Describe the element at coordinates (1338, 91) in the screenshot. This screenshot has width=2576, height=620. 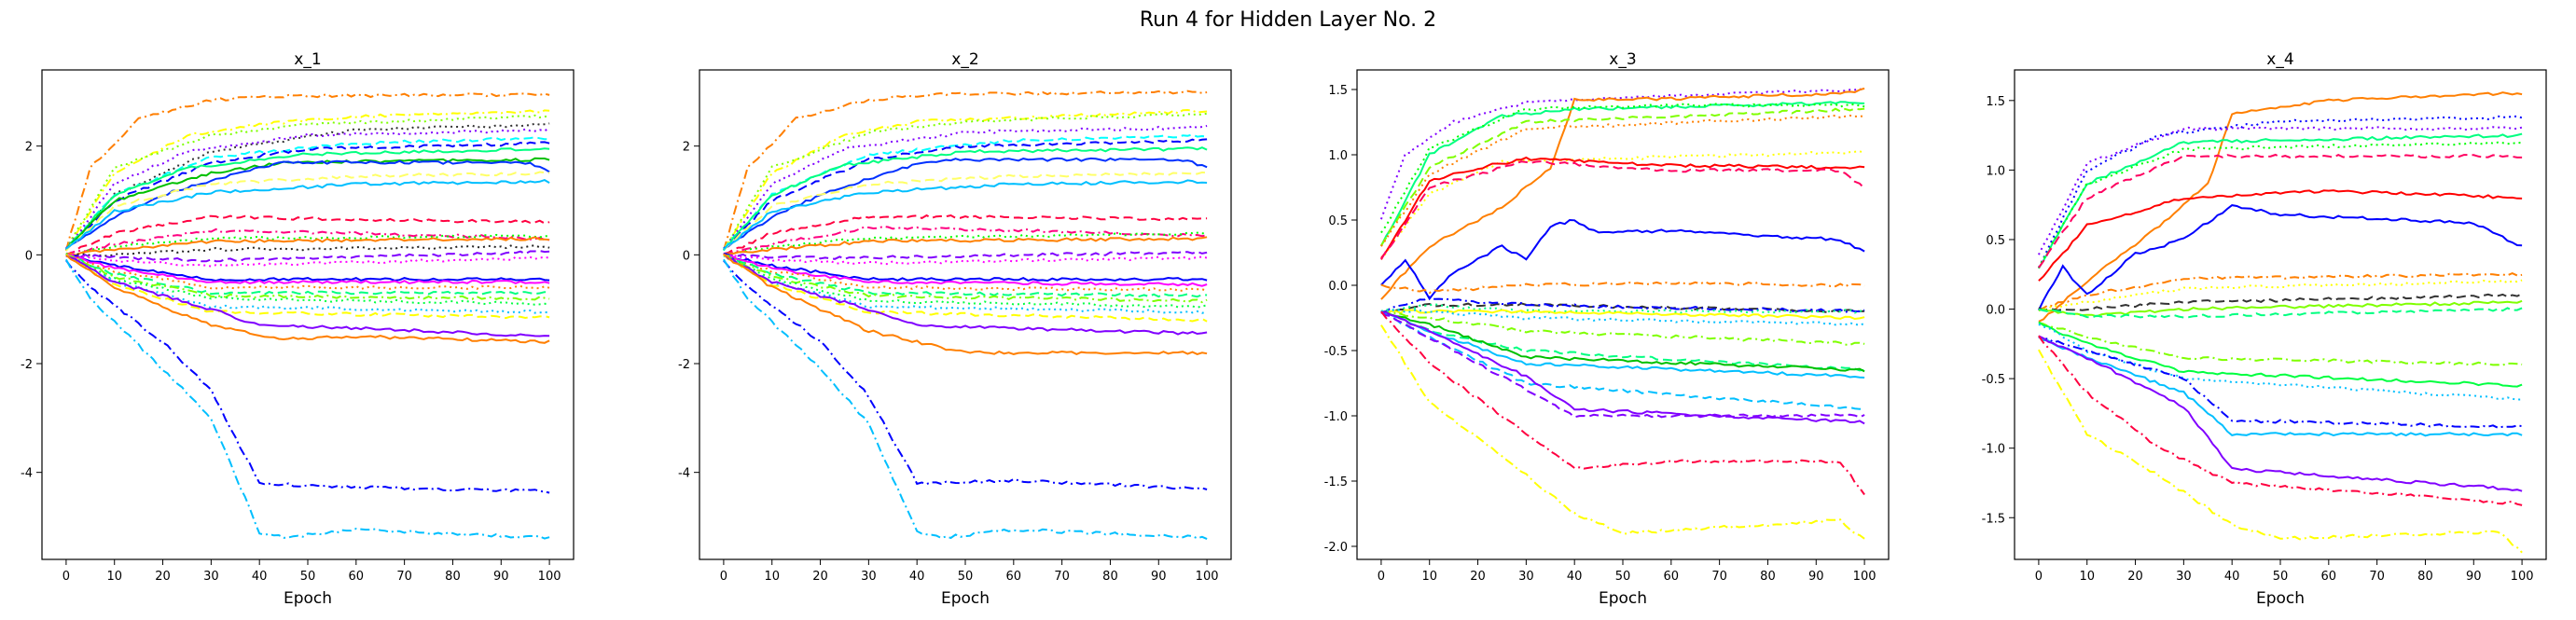
I see `y-tick-label: 1.5` at that location.